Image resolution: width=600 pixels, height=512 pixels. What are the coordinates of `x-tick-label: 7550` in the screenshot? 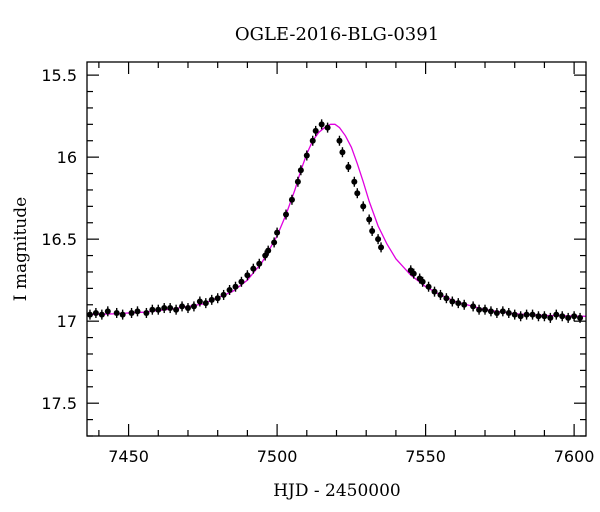 It's located at (425, 456).